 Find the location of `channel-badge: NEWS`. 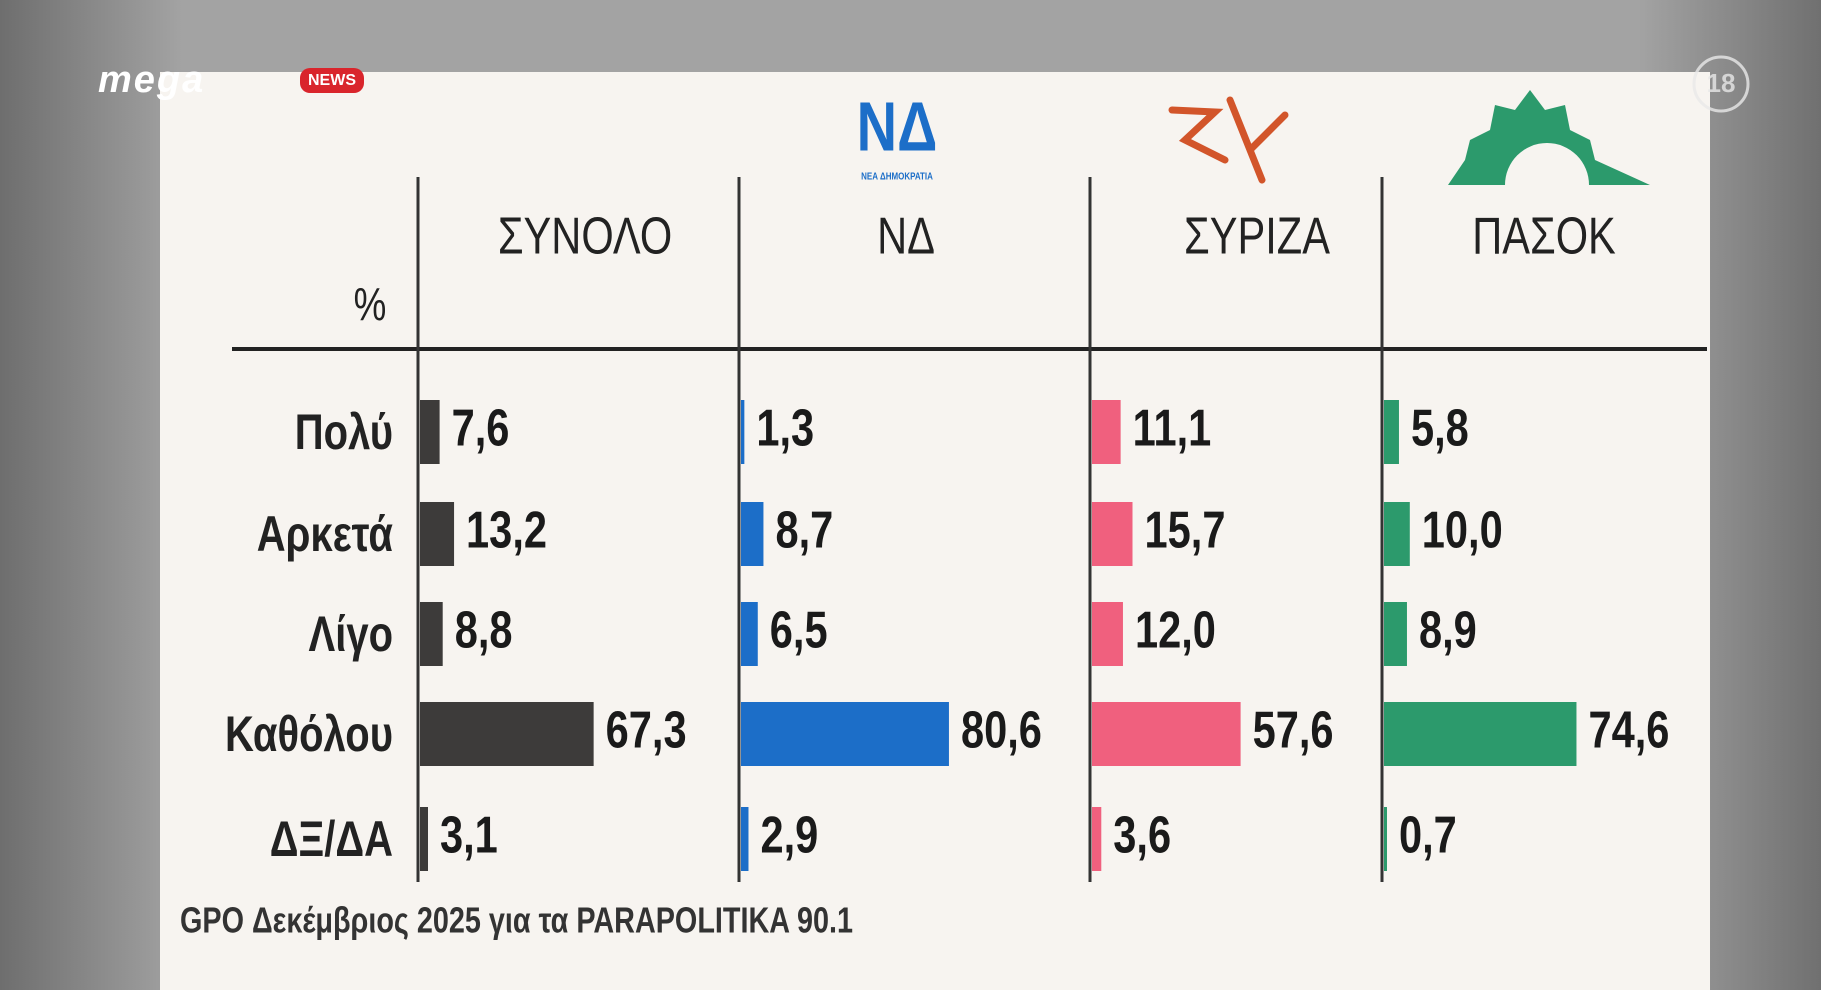

channel-badge: NEWS is located at coordinates (332, 80).